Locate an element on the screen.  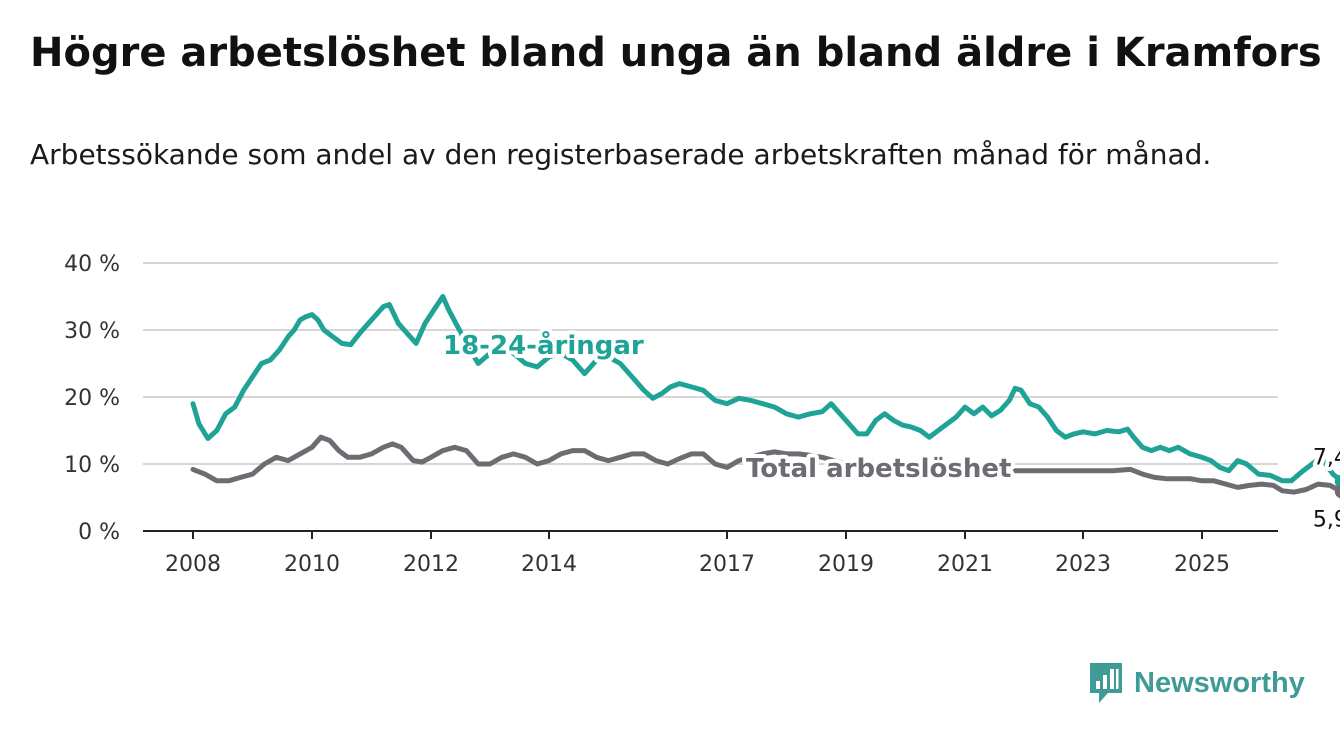
series-label-youth: 18-24-åringar is located at coordinates (543, 345).